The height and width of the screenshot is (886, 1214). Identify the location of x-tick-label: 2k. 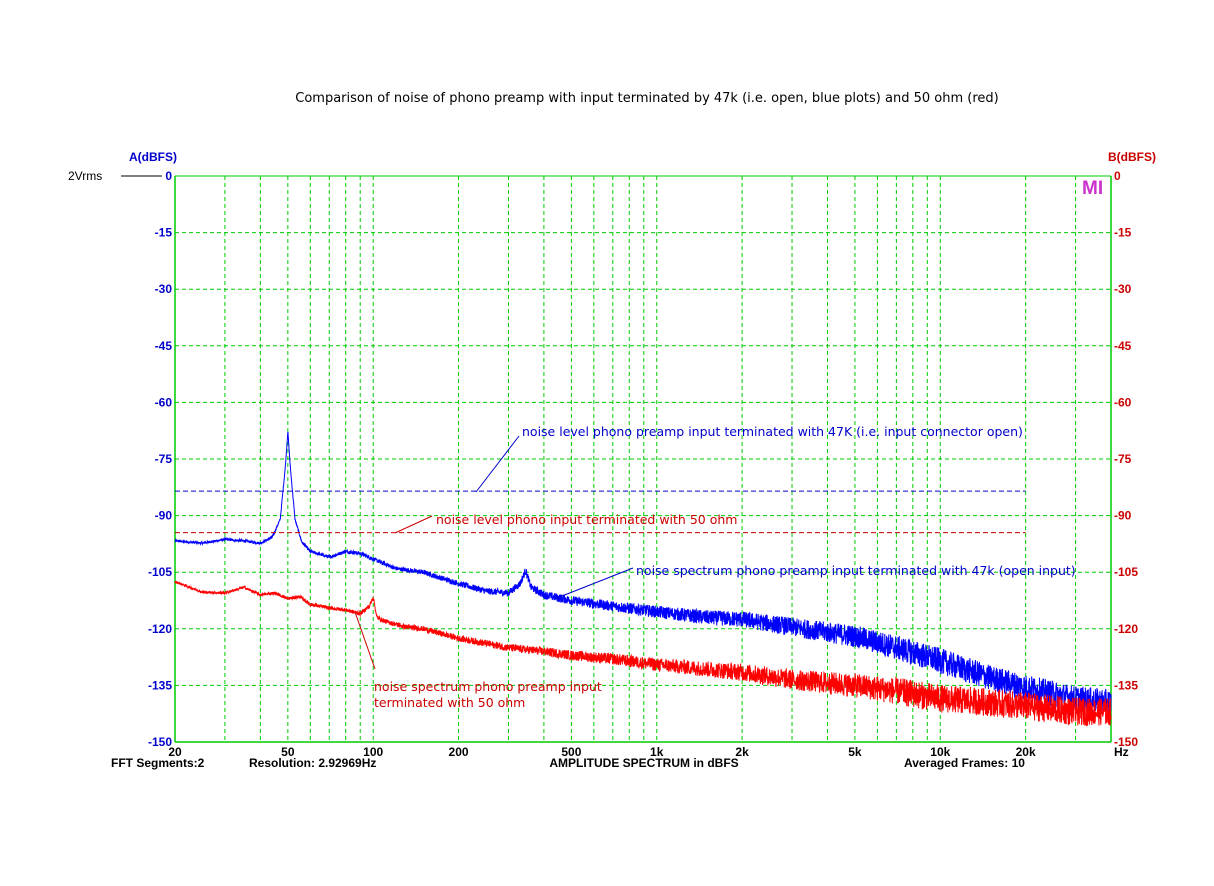
(742, 752).